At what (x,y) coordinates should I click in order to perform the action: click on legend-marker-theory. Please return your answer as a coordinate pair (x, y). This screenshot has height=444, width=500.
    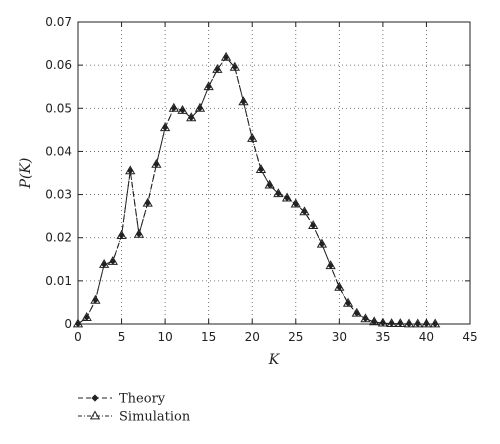
    Looking at the image, I should click on (95, 398).